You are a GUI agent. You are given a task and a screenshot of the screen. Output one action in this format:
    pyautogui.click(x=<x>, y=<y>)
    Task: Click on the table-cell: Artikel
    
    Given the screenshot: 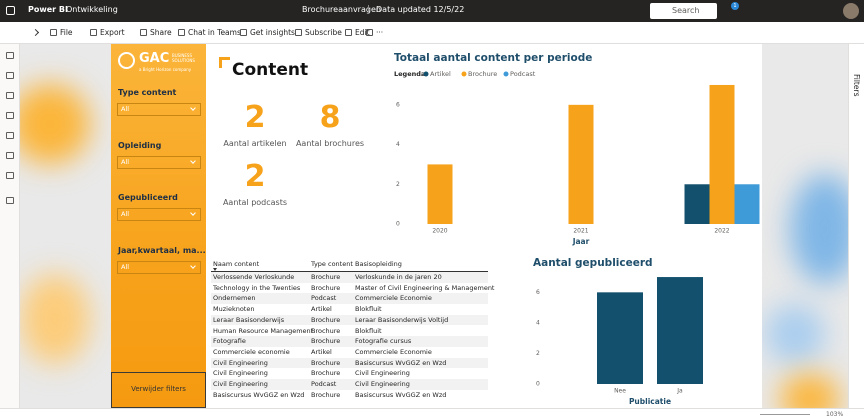 What is the action you would take?
    pyautogui.click(x=321, y=351)
    